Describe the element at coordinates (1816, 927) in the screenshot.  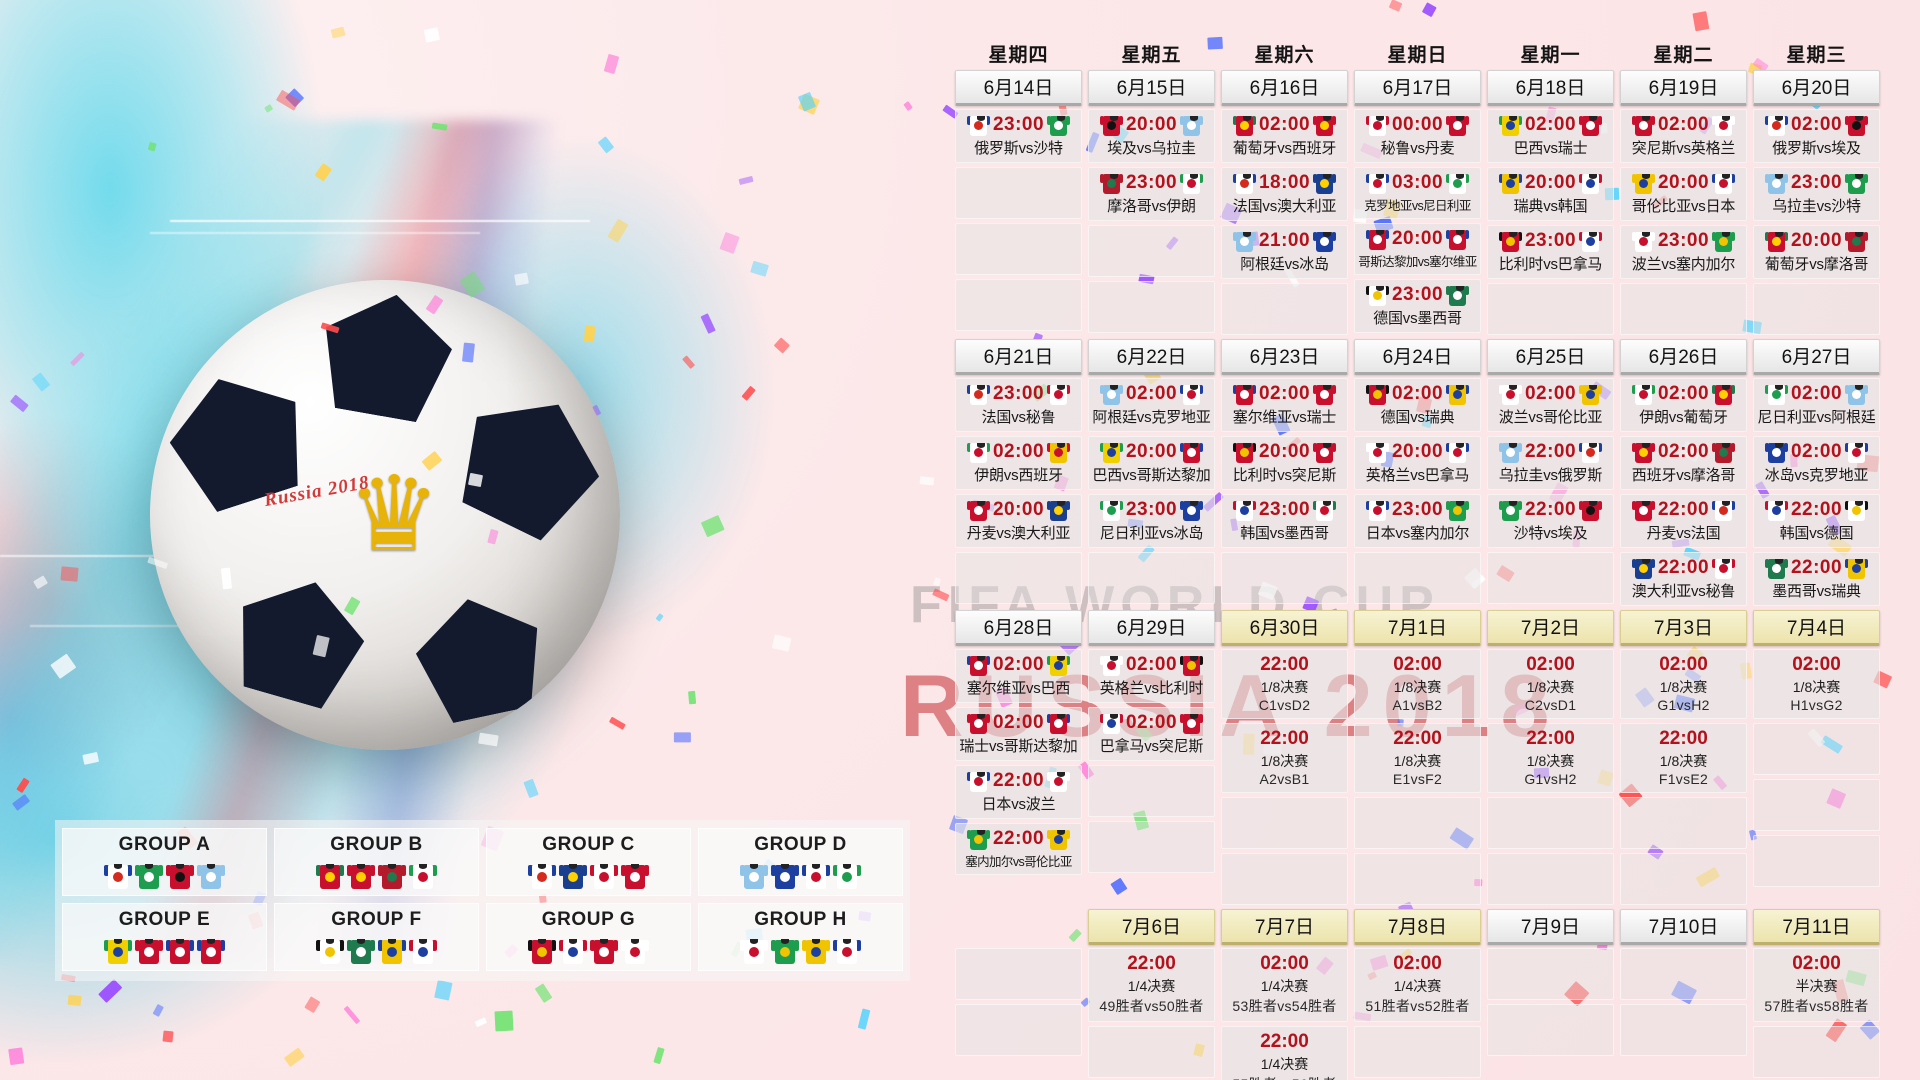
I see `date-header: 7月11日` at that location.